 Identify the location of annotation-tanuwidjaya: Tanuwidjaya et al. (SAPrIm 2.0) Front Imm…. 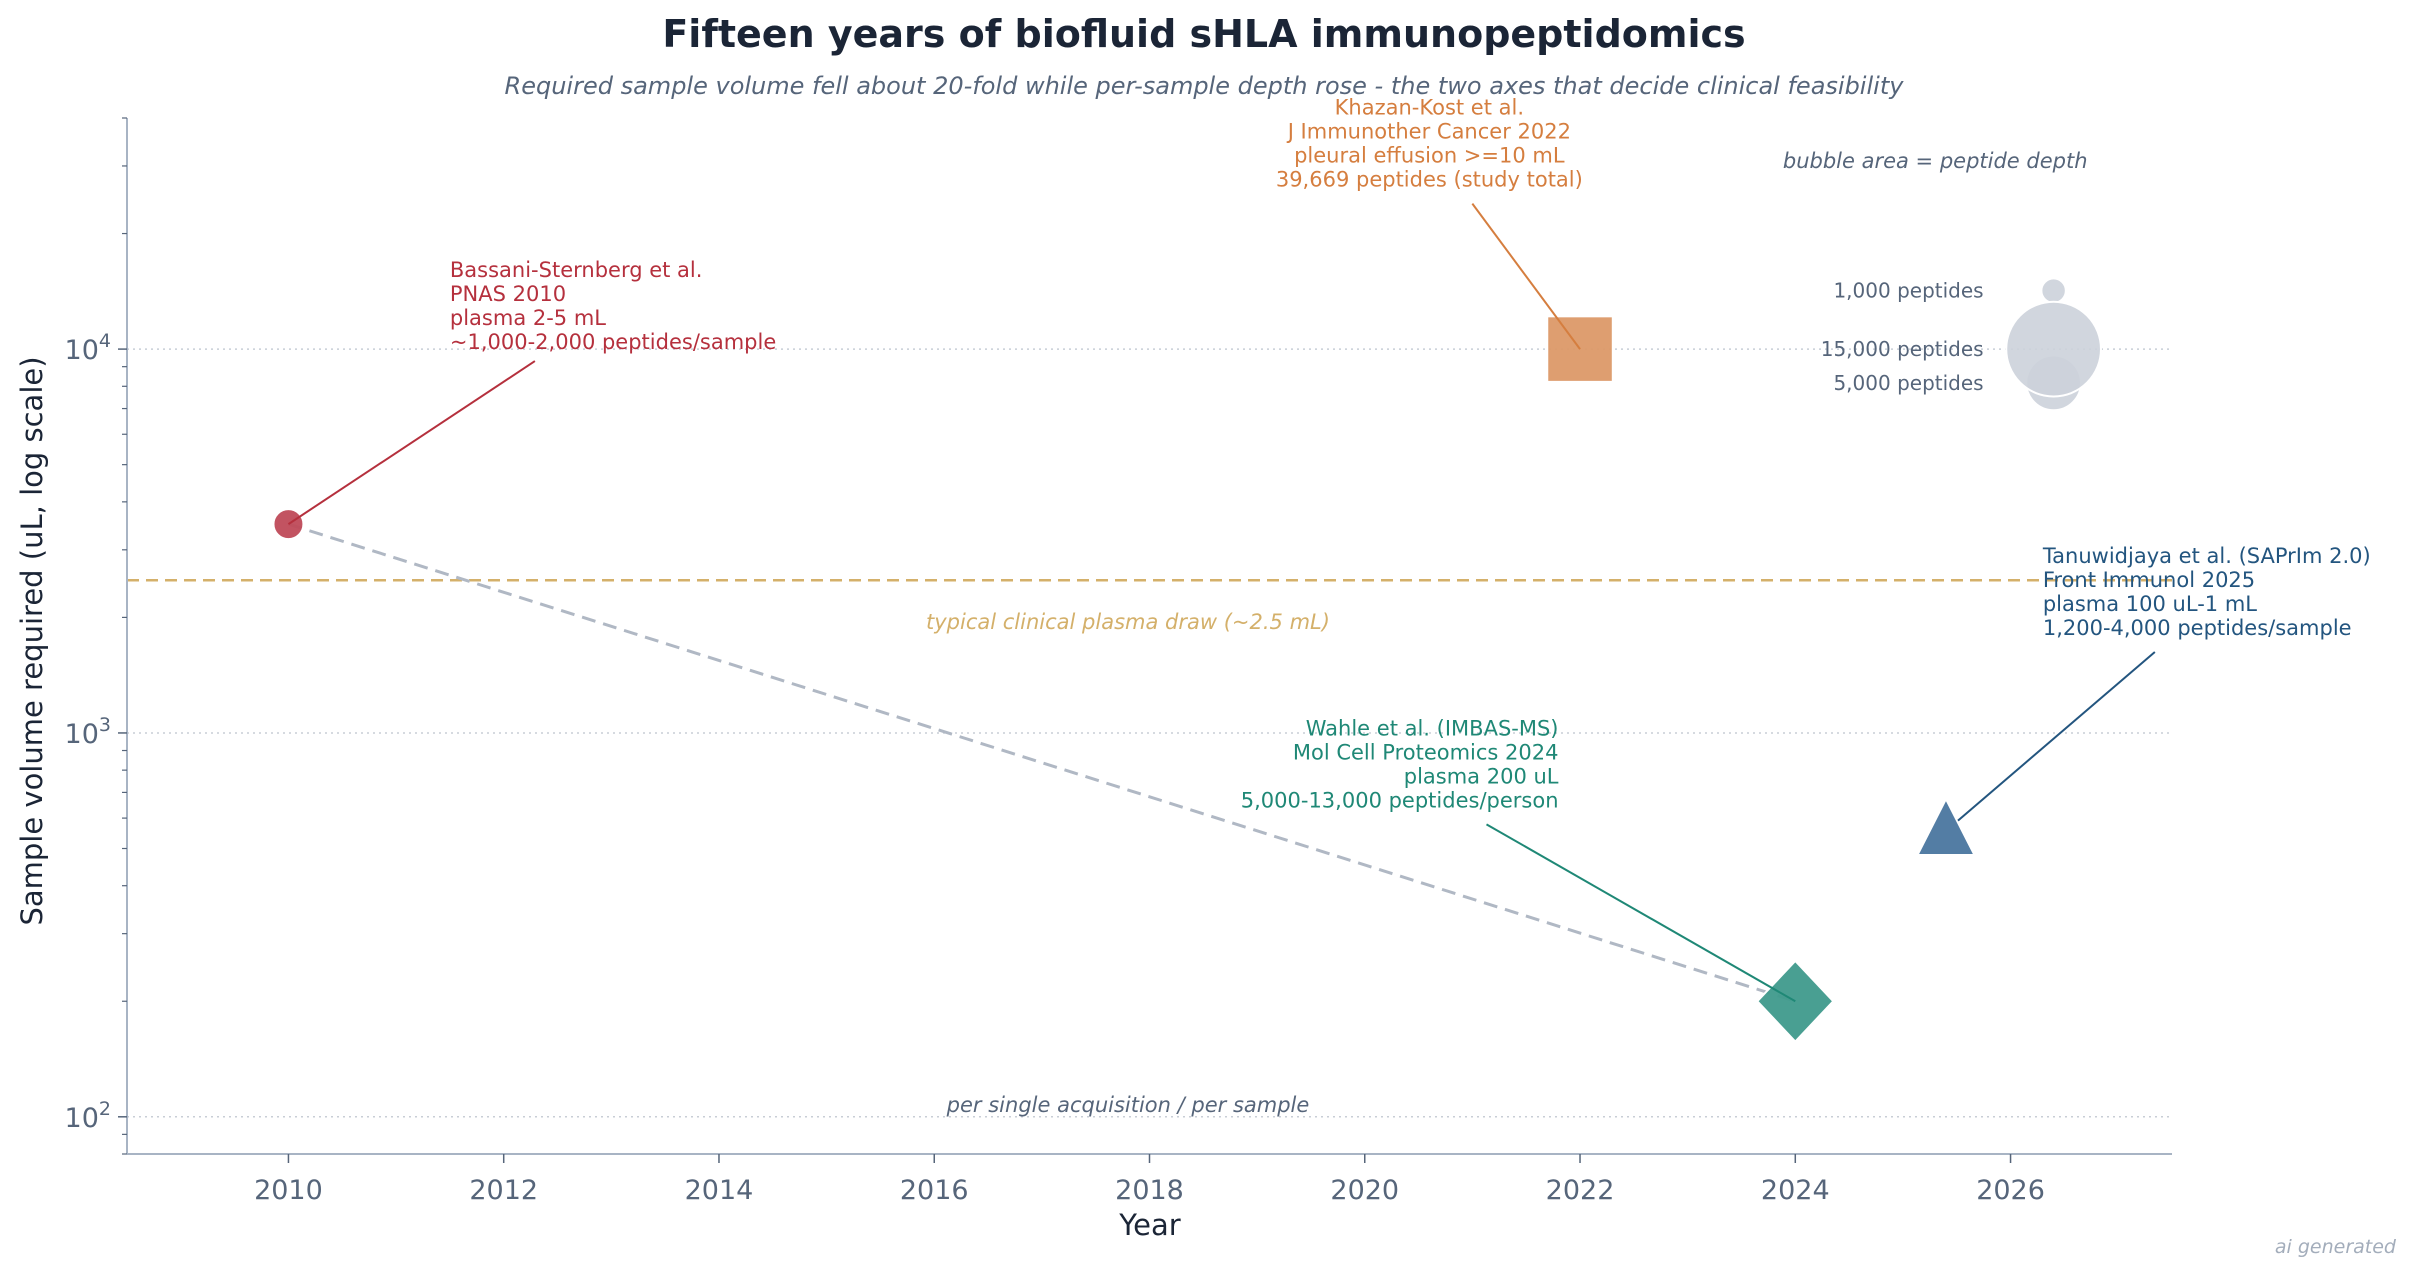
(2206, 592).